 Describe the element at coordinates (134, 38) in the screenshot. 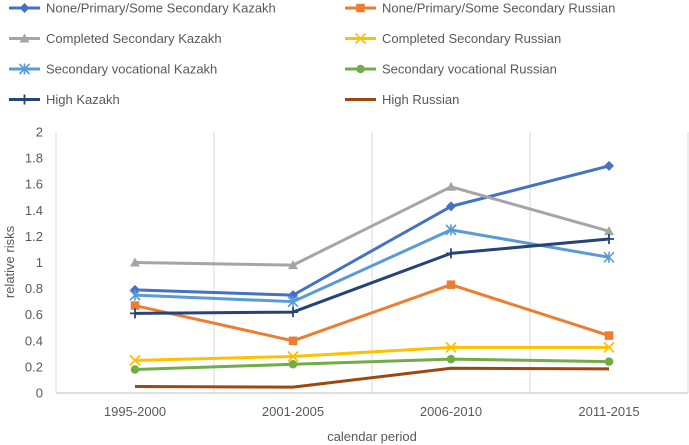

I see `legend-label: Completed Secondary Kazakh` at that location.